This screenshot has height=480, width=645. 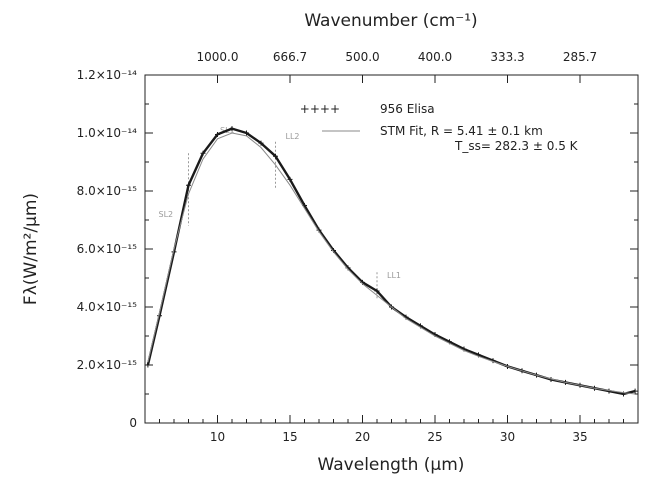 I want to click on legend-symbol-data: ++++, so click(x=320, y=109).